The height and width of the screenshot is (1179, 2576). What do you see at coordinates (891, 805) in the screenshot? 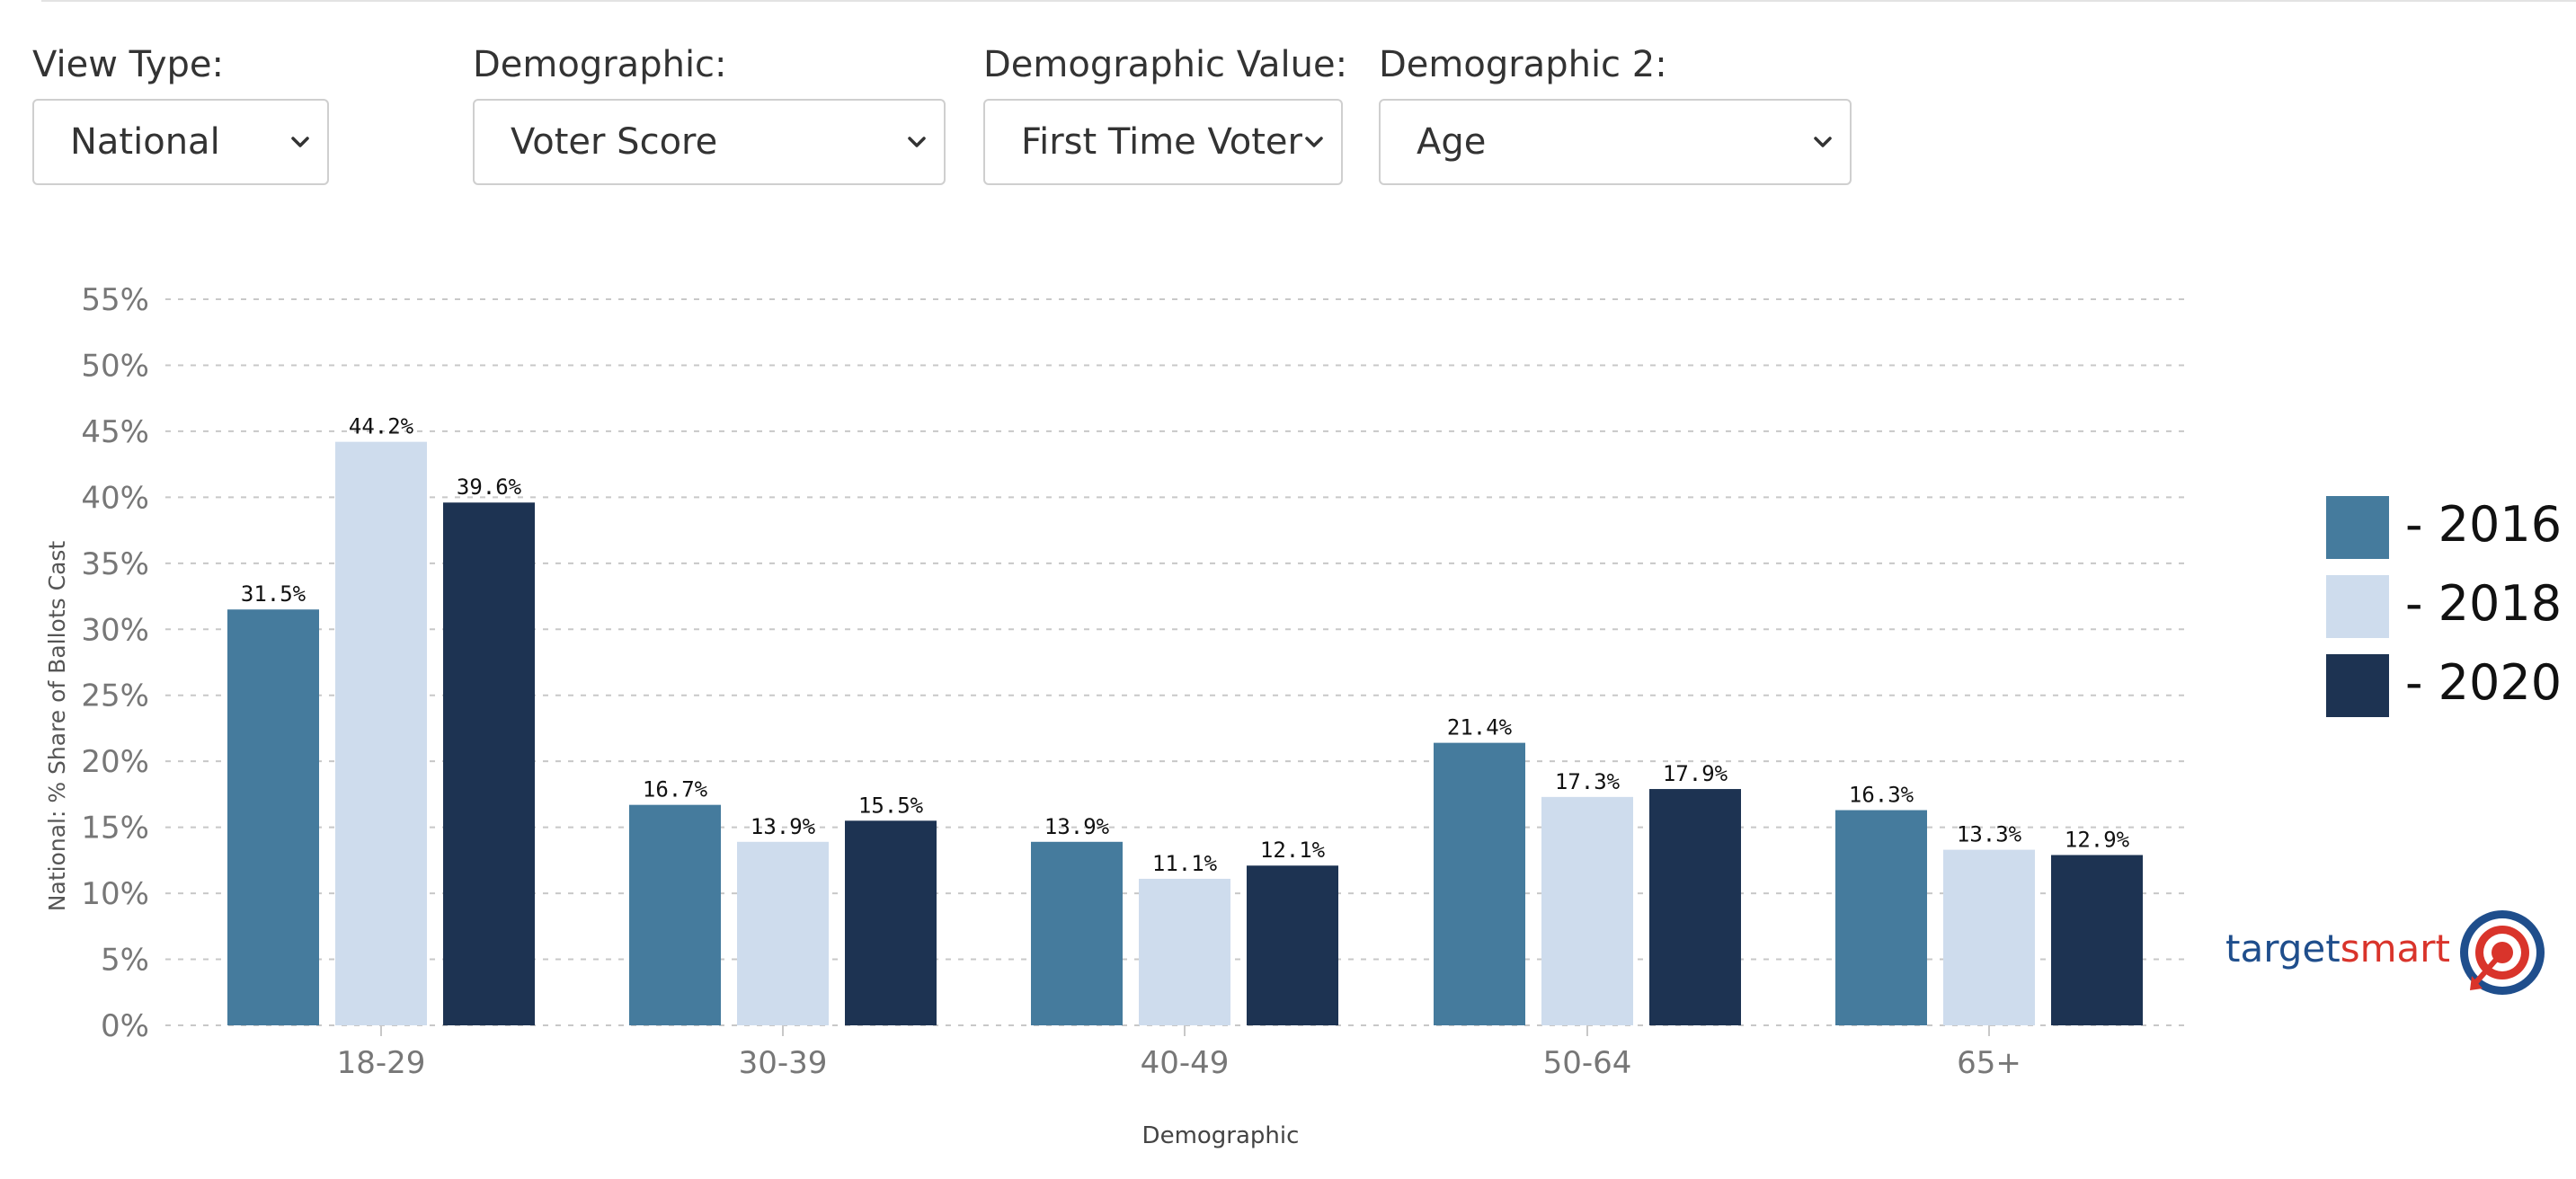
I see `data-label: 15.5%` at bounding box center [891, 805].